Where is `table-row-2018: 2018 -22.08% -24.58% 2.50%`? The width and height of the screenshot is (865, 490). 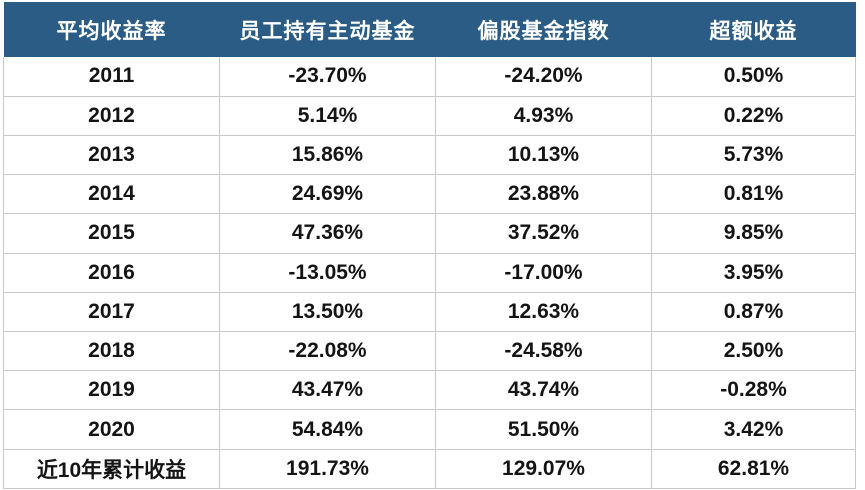 table-row-2018: 2018 -22.08% -24.58% 2.50% is located at coordinates (429, 351).